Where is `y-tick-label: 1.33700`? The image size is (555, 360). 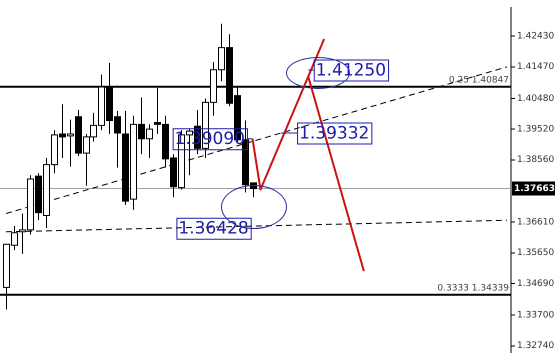
y-tick-label: 1.33700 is located at coordinates (535, 315).